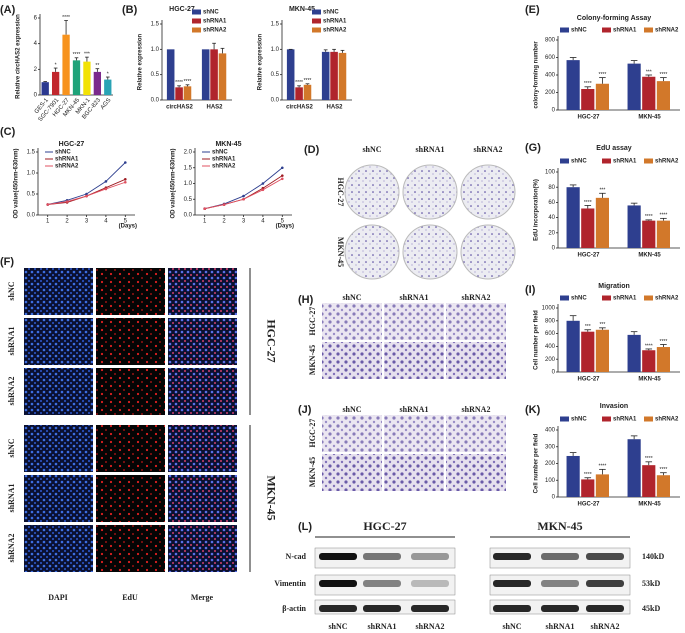 The image size is (685, 633). Describe the element at coordinates (550, 58) in the screenshot. I see `y-tick-label: 600` at that location.